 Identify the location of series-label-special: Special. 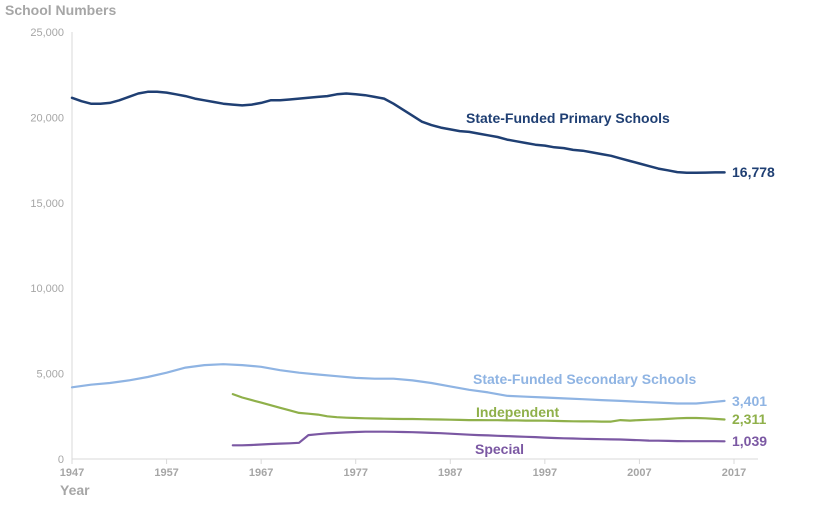
(499, 449).